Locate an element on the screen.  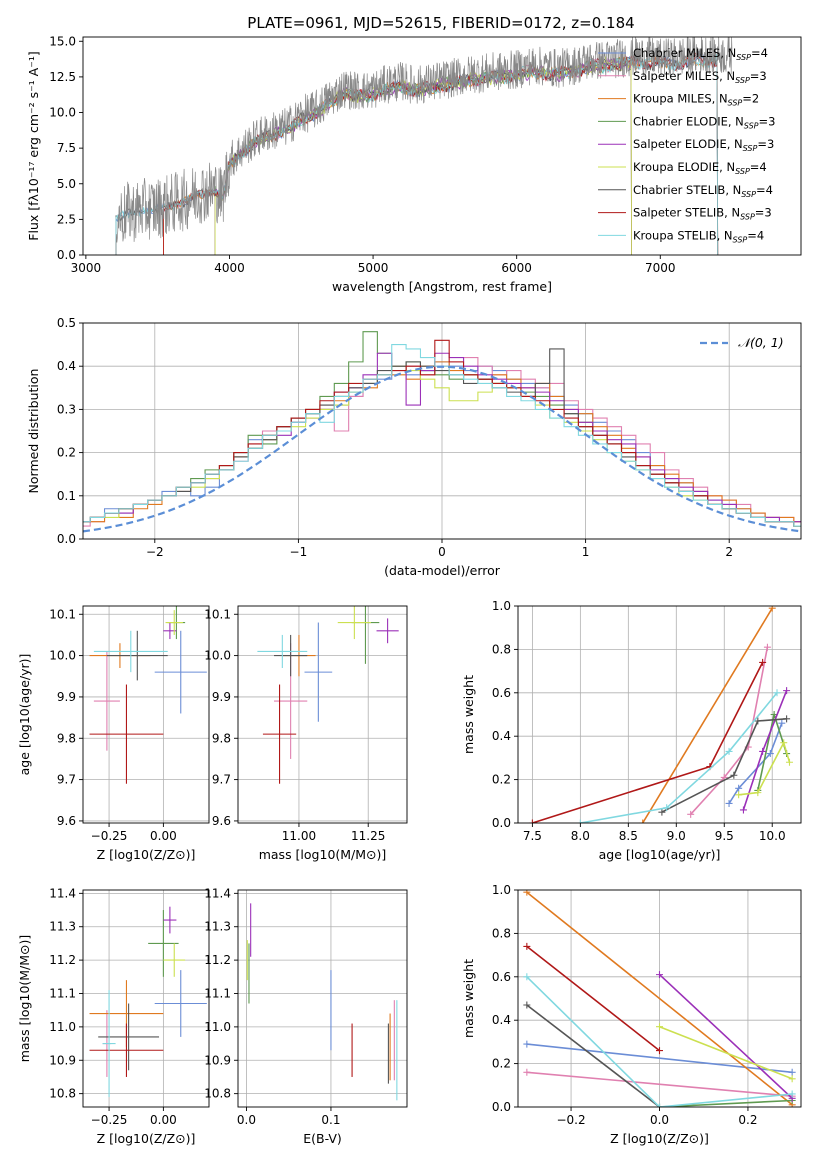
legend-label: Chabrier MILES, NSSP=4 is located at coordinates (700, 54).